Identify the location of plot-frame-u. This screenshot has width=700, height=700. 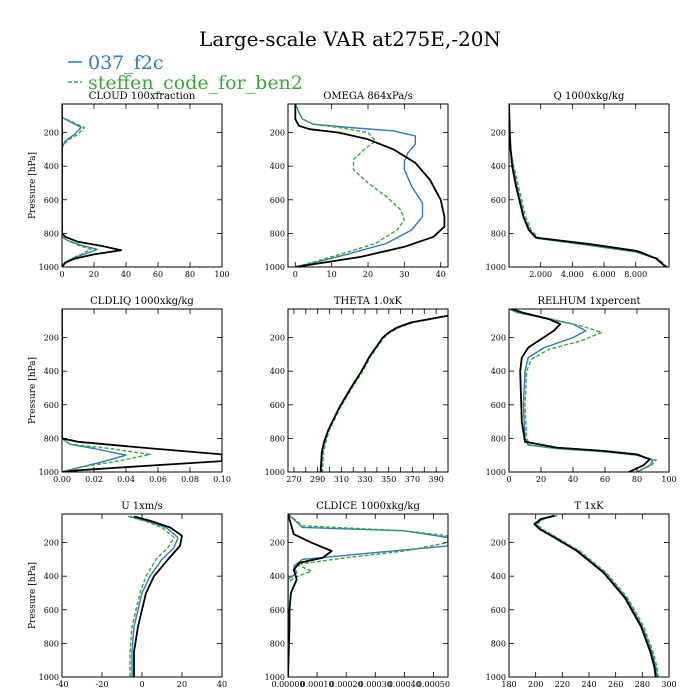
(142, 595).